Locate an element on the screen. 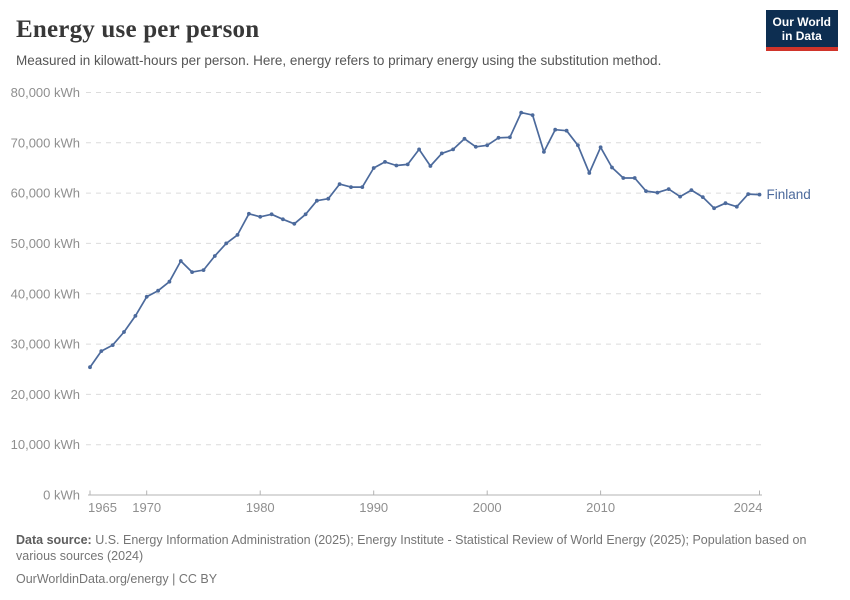 This screenshot has height=600, width=850. svg-text: 60,000 kWh is located at coordinates (45, 193).